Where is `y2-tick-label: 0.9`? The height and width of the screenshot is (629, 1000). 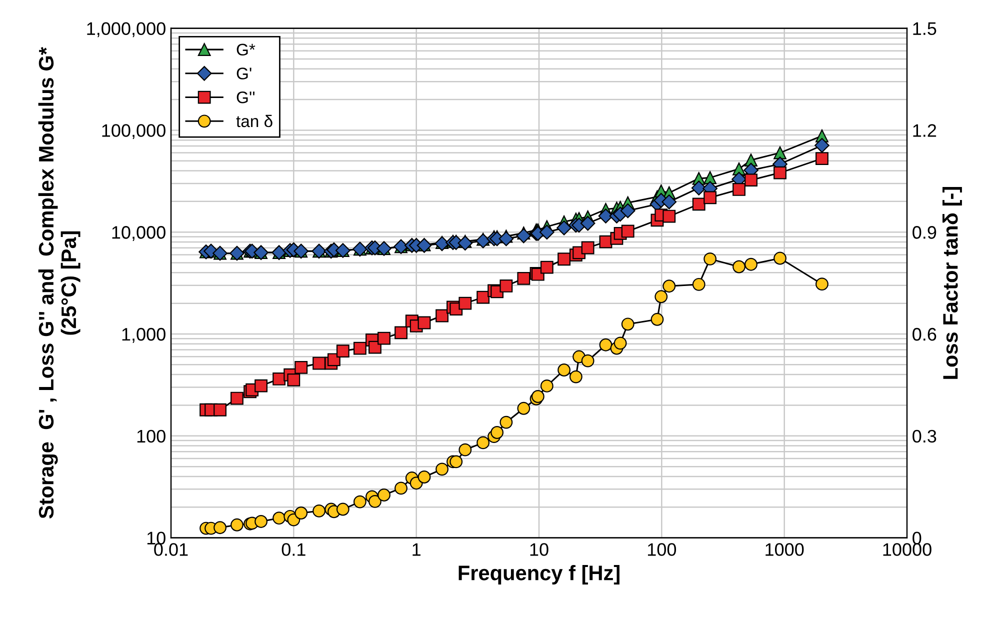 y2-tick-label: 0.9 is located at coordinates (924, 232).